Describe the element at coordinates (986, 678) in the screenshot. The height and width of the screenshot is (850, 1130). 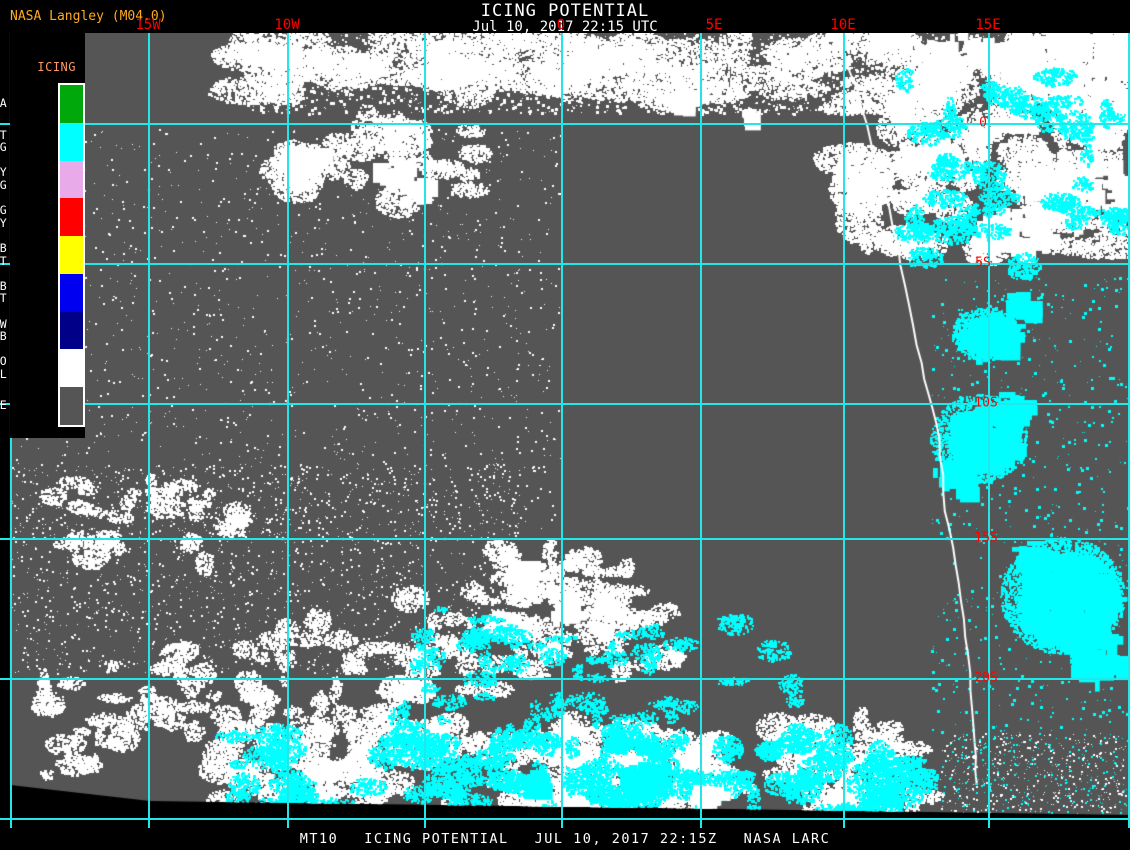
I see `latitude-tick-label: 20S` at that location.